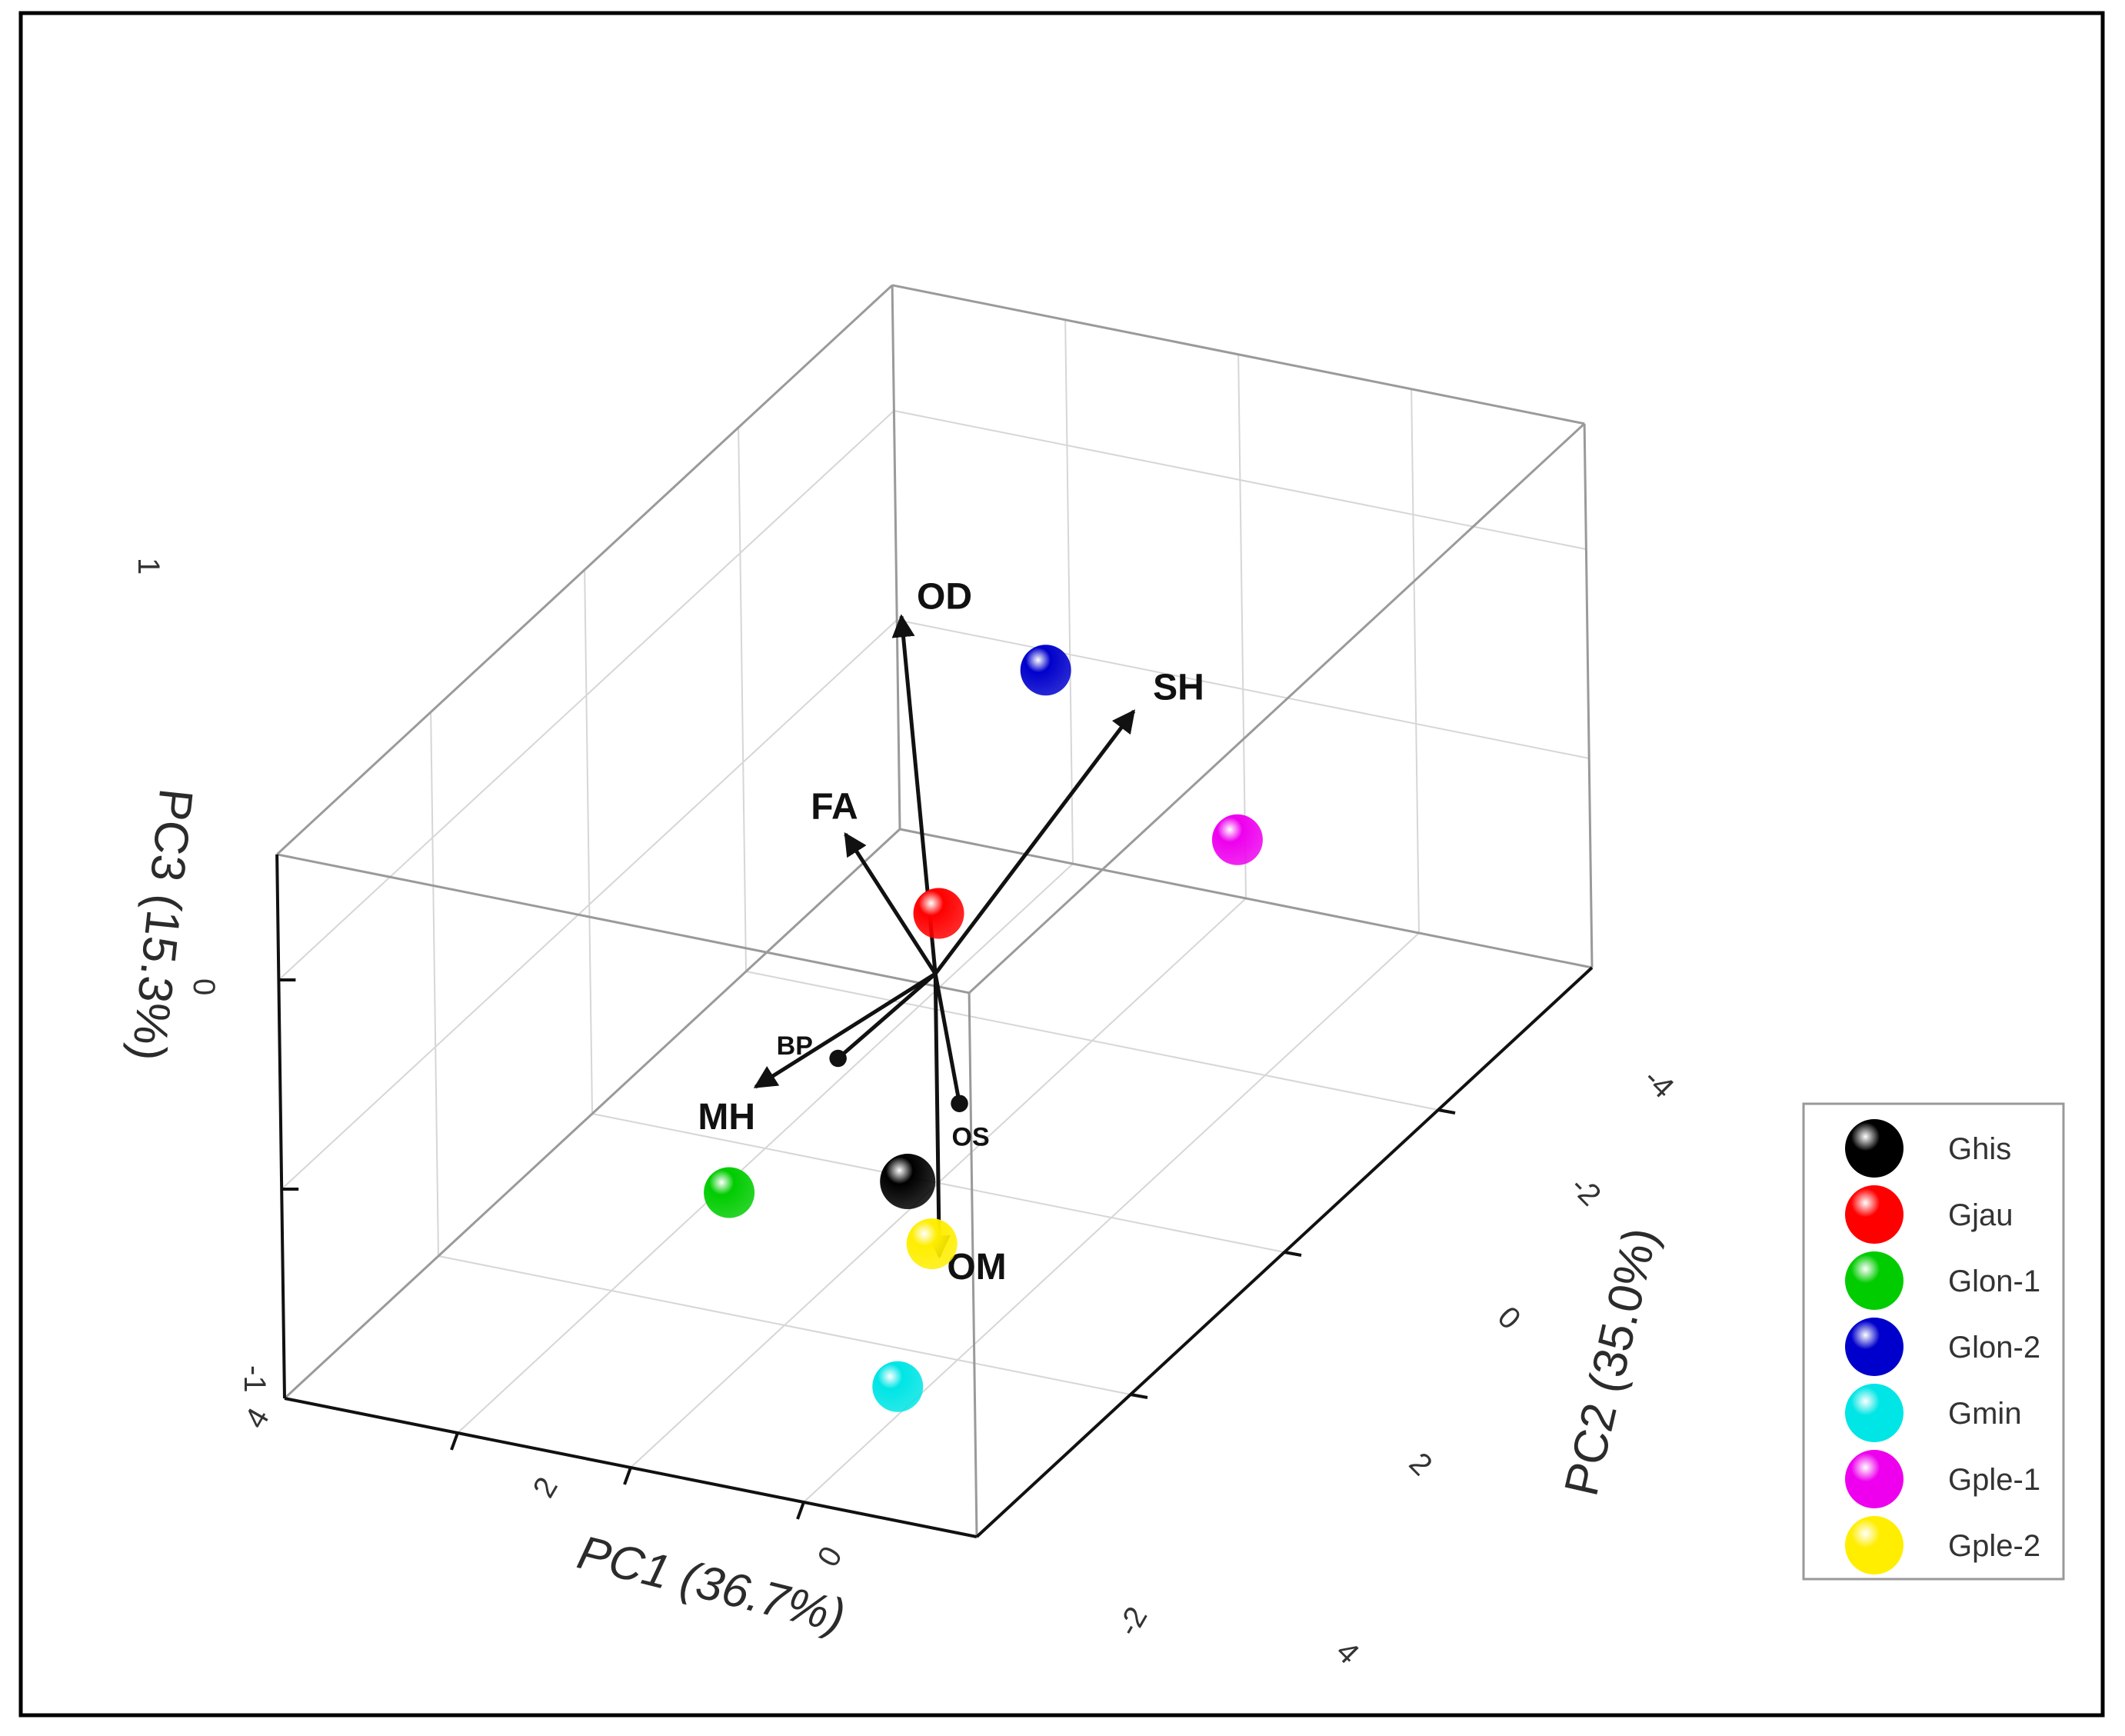 This screenshot has height=1736, width=2125. Describe the element at coordinates (971, 1137) in the screenshot. I see `vector-label-os: OS` at that location.